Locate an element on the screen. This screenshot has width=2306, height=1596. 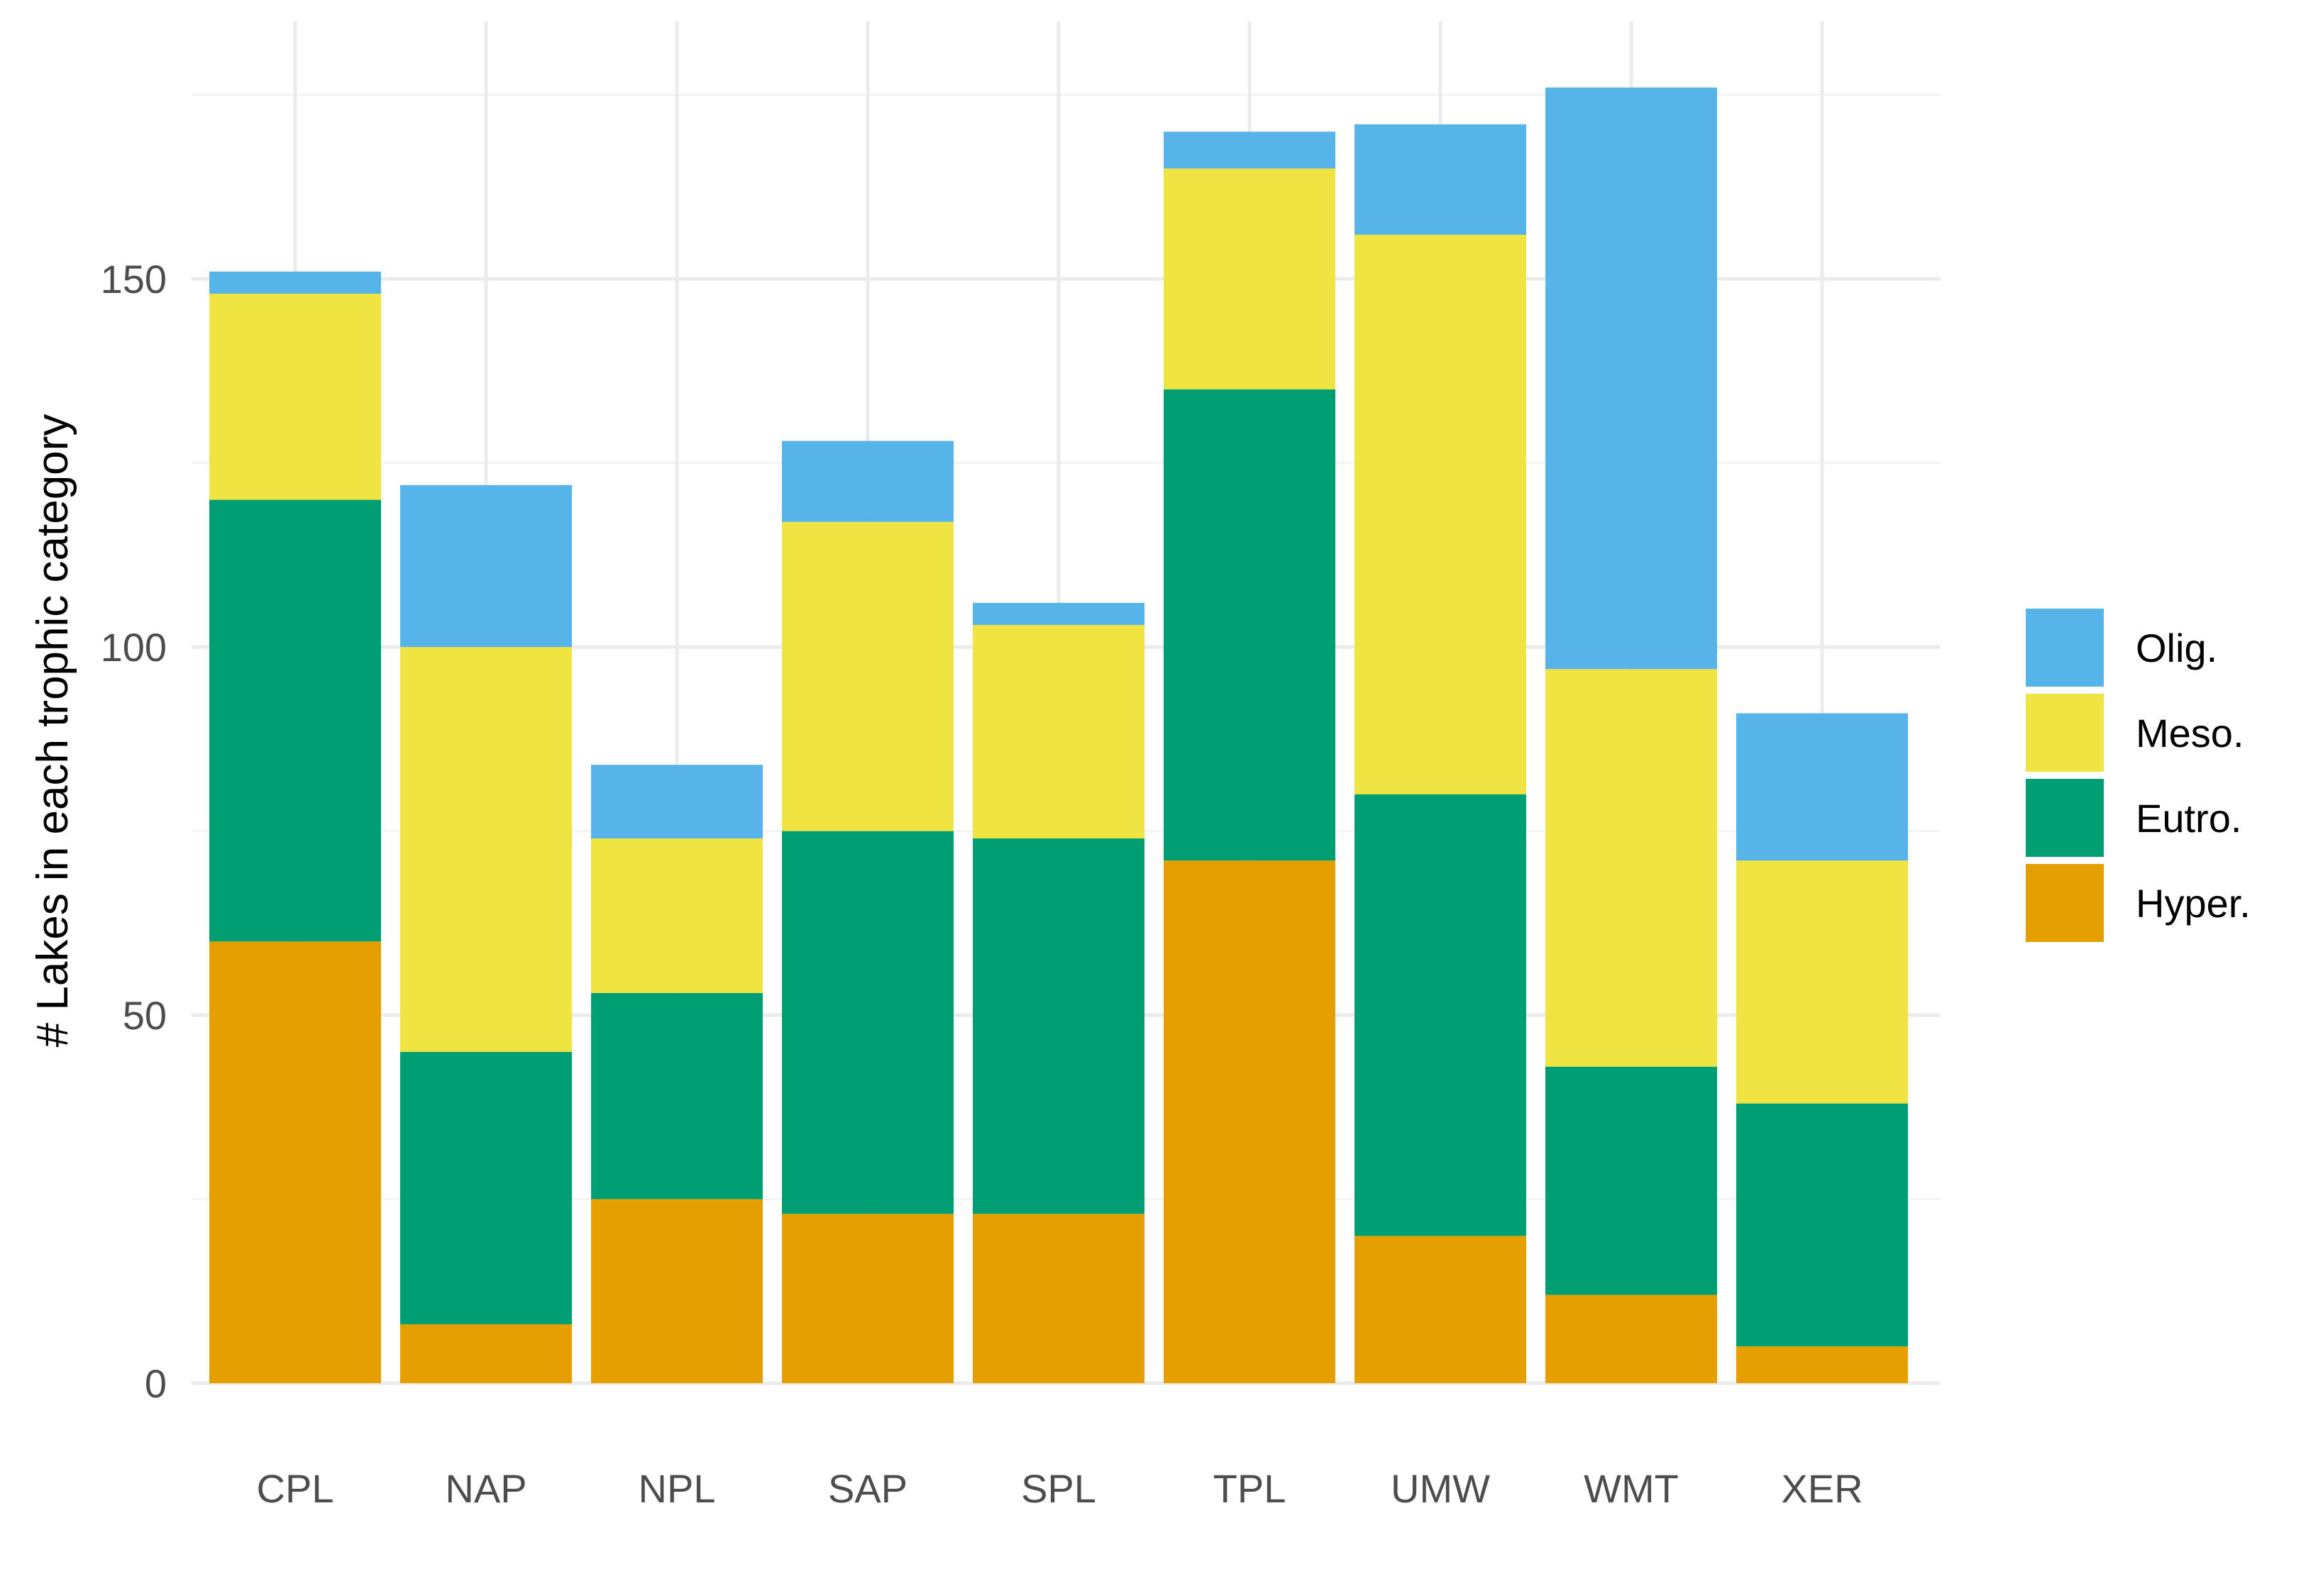
y-tick-label: 50 is located at coordinates (145, 1015).